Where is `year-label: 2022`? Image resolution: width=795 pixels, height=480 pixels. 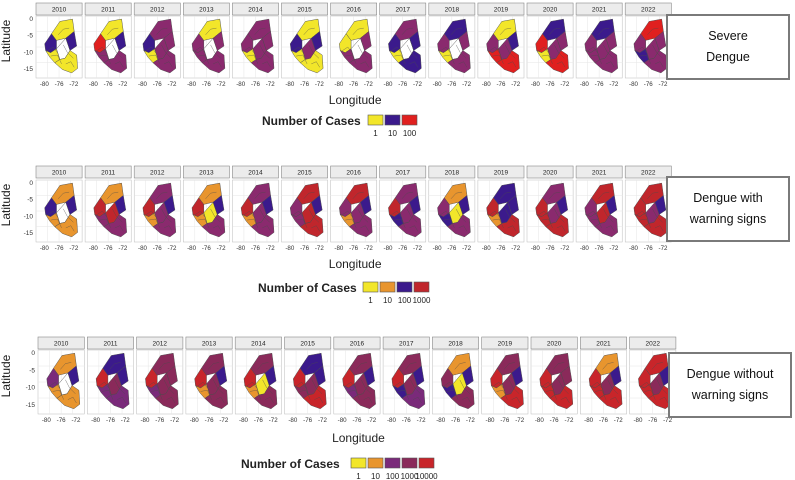
year-label: 2022 is located at coordinates (648, 10).